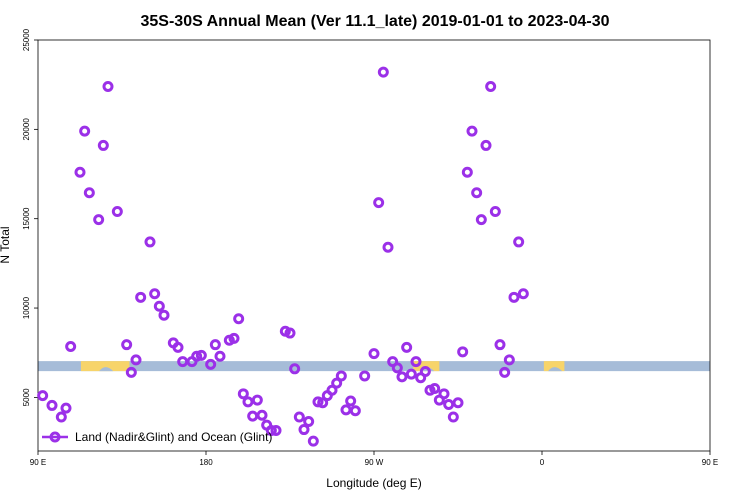  Describe the element at coordinates (173, 437) in the screenshot. I see `legend-label: Land (Nadir&Glint) and Ocean (Glint)` at that location.